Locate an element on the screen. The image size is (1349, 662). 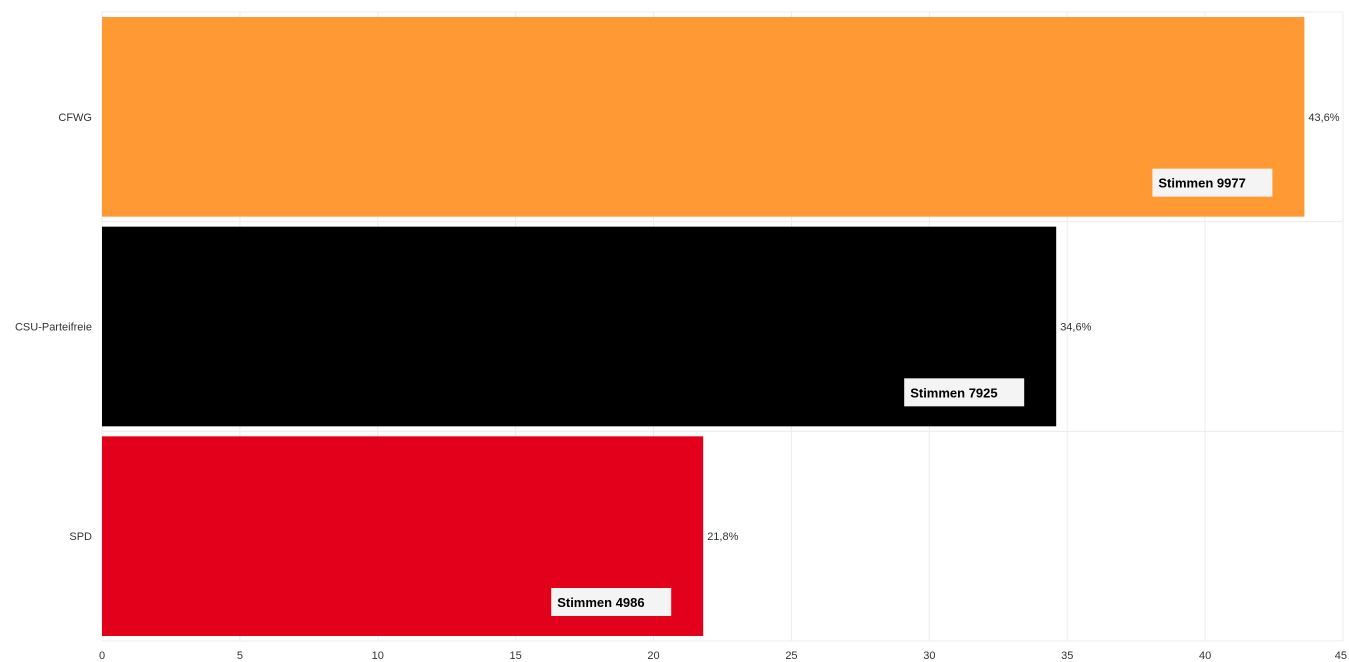
x-tick-label-20: 20 is located at coordinates (653, 656).